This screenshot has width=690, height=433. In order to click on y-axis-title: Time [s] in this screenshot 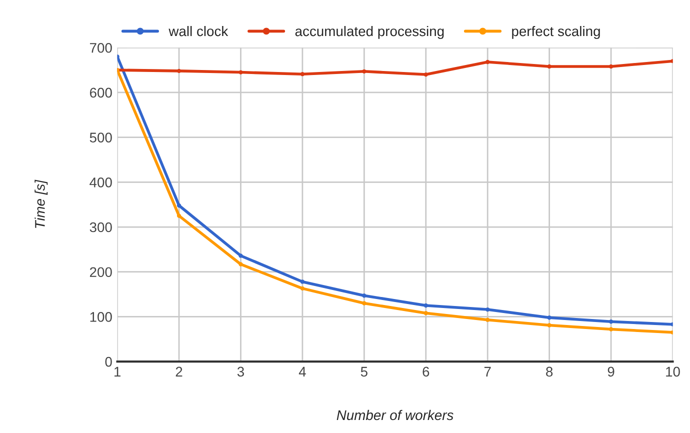, I will do `click(41, 204)`.